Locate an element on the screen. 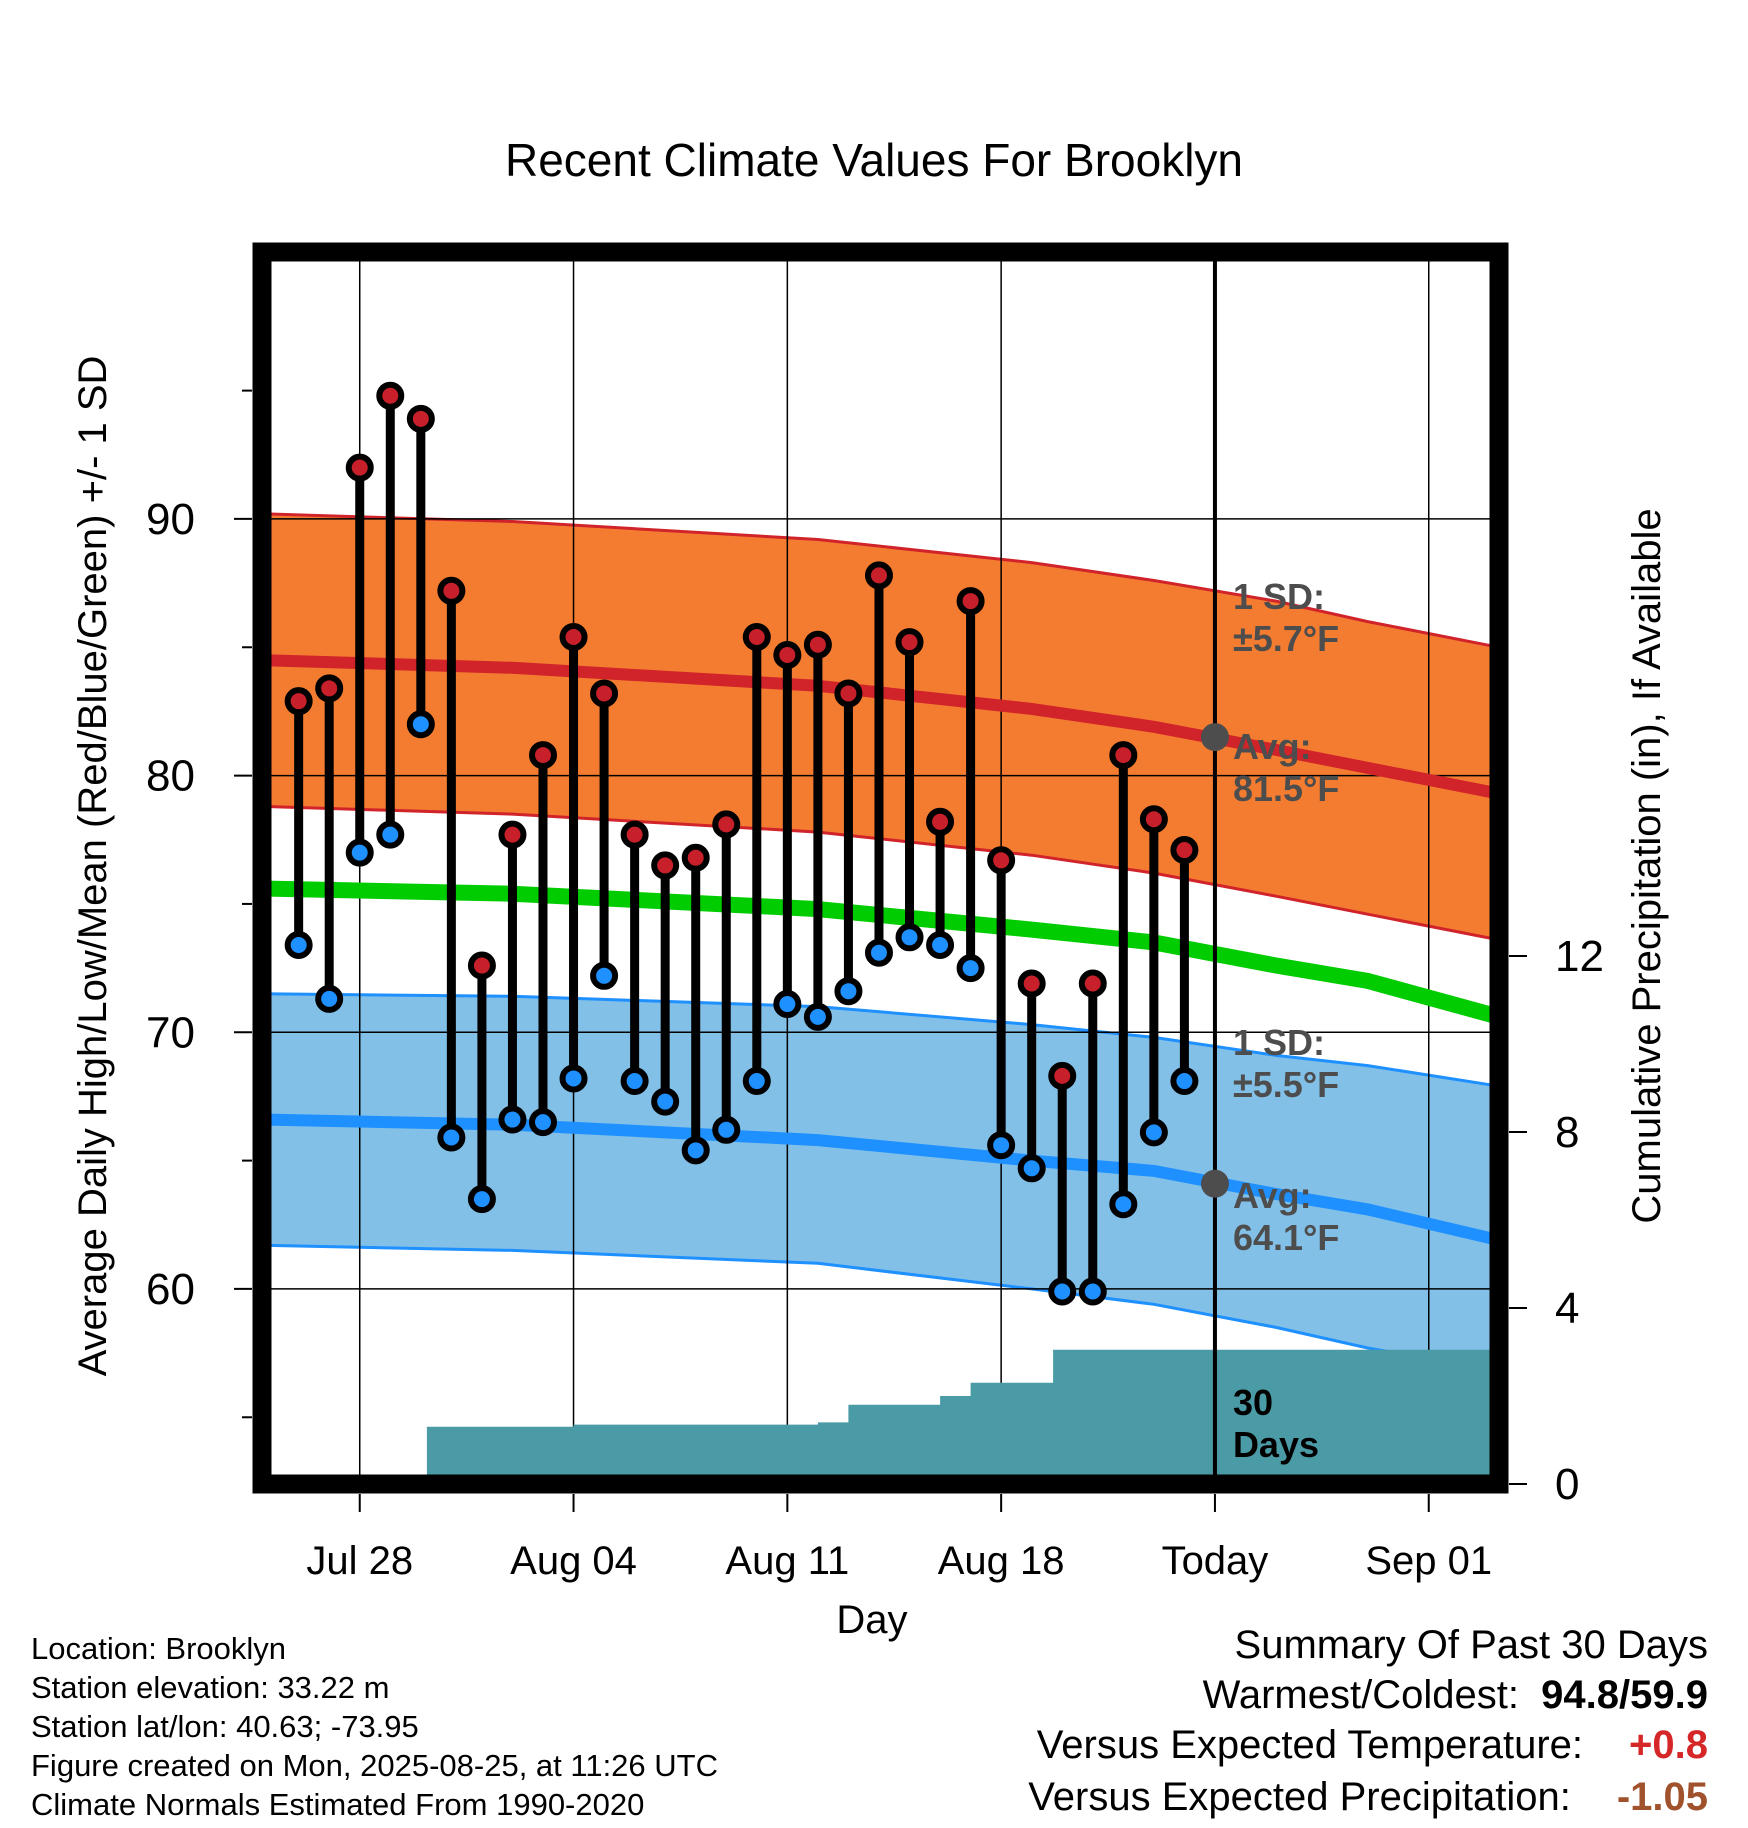 The width and height of the screenshot is (1748, 1828). y-tick-label: 90 is located at coordinates (170, 519).